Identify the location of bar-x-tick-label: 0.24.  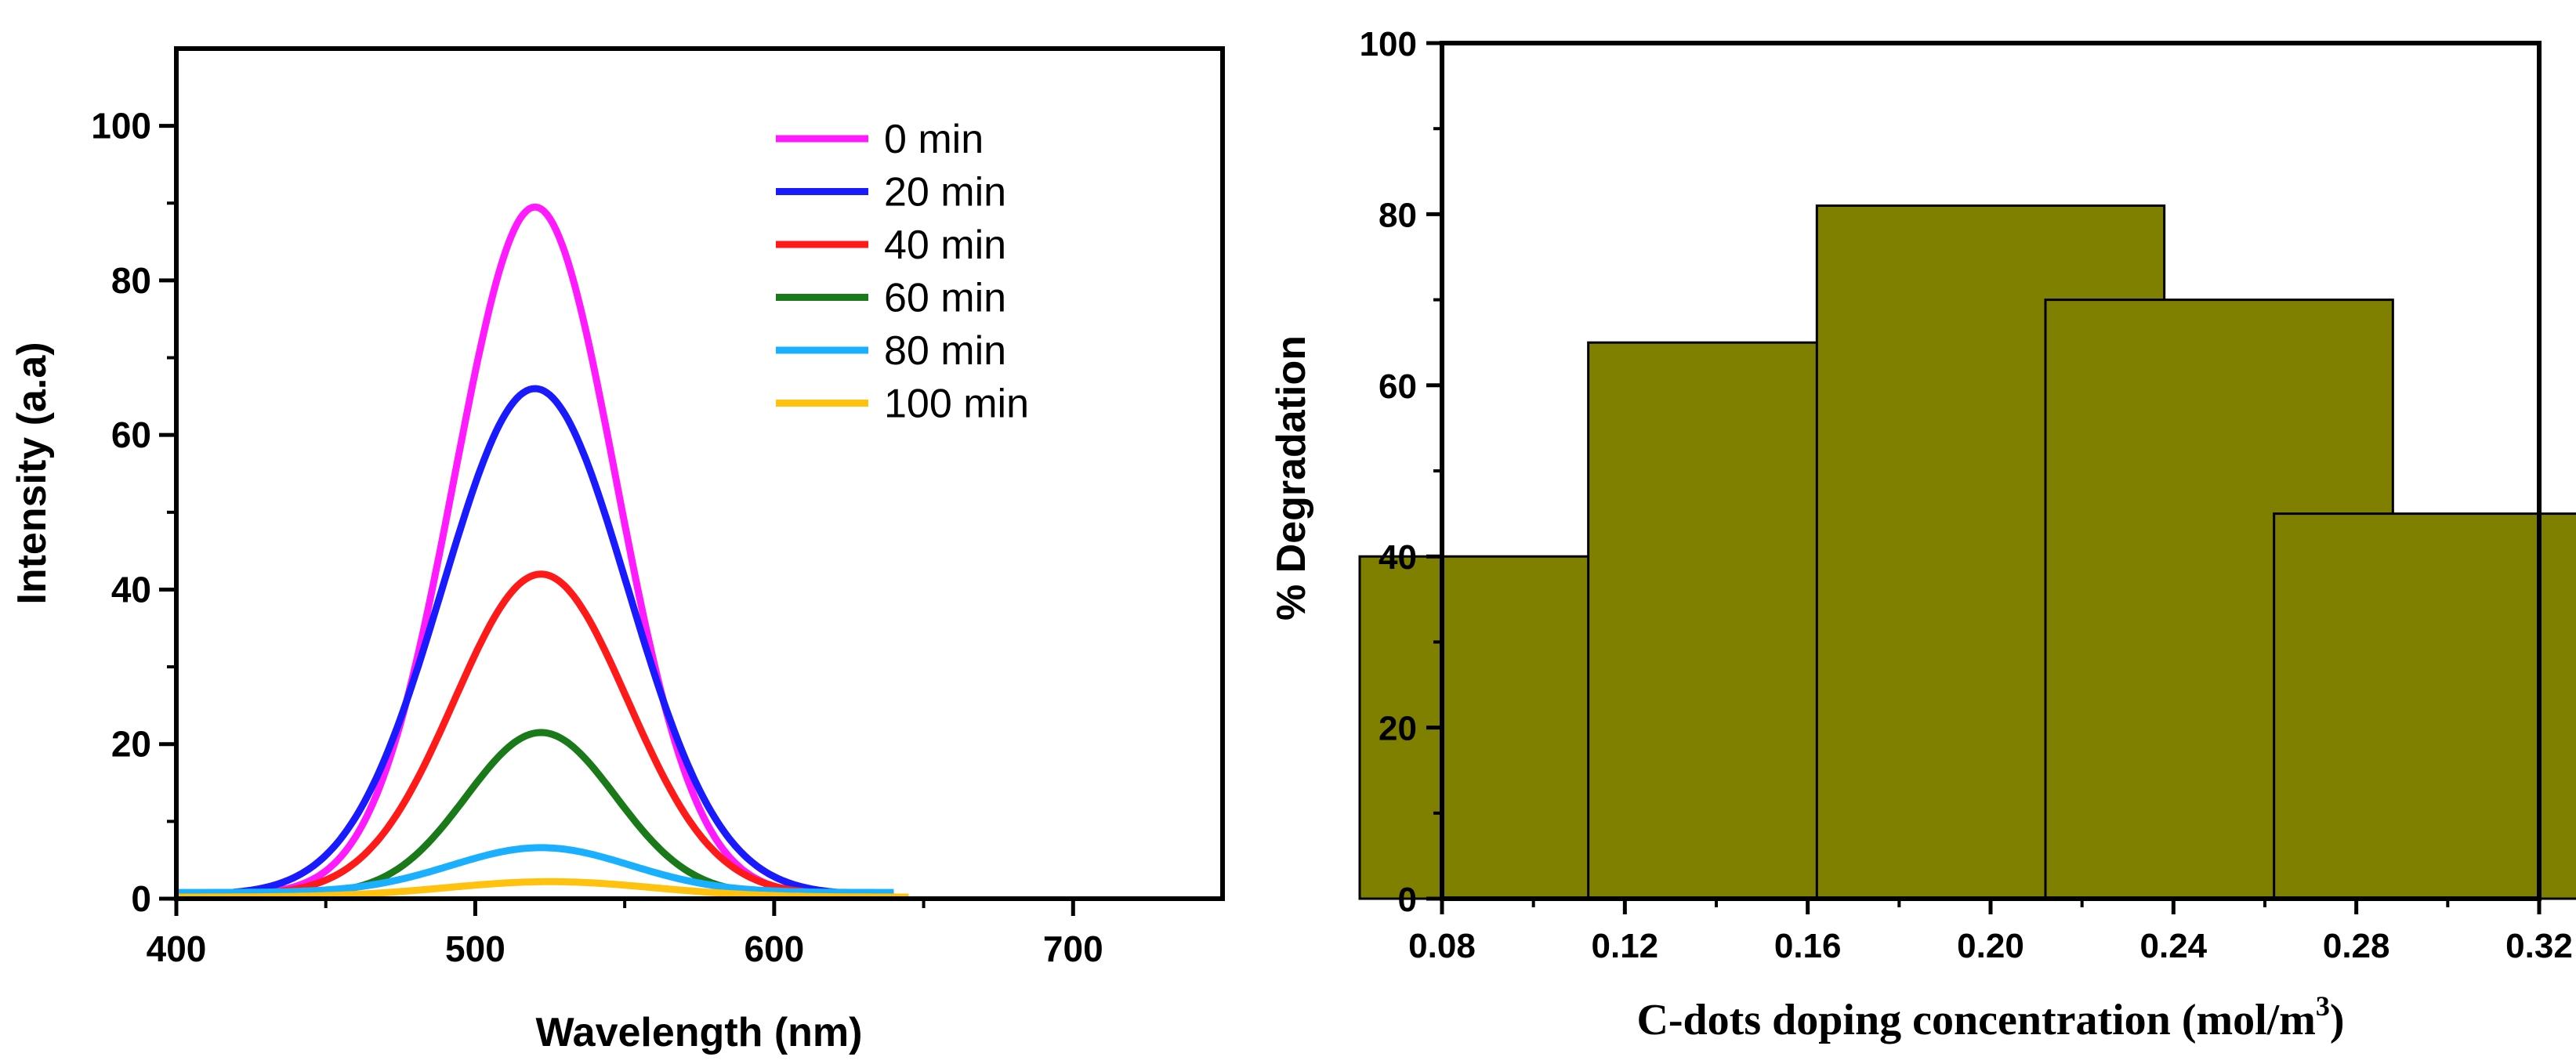
(2174, 946).